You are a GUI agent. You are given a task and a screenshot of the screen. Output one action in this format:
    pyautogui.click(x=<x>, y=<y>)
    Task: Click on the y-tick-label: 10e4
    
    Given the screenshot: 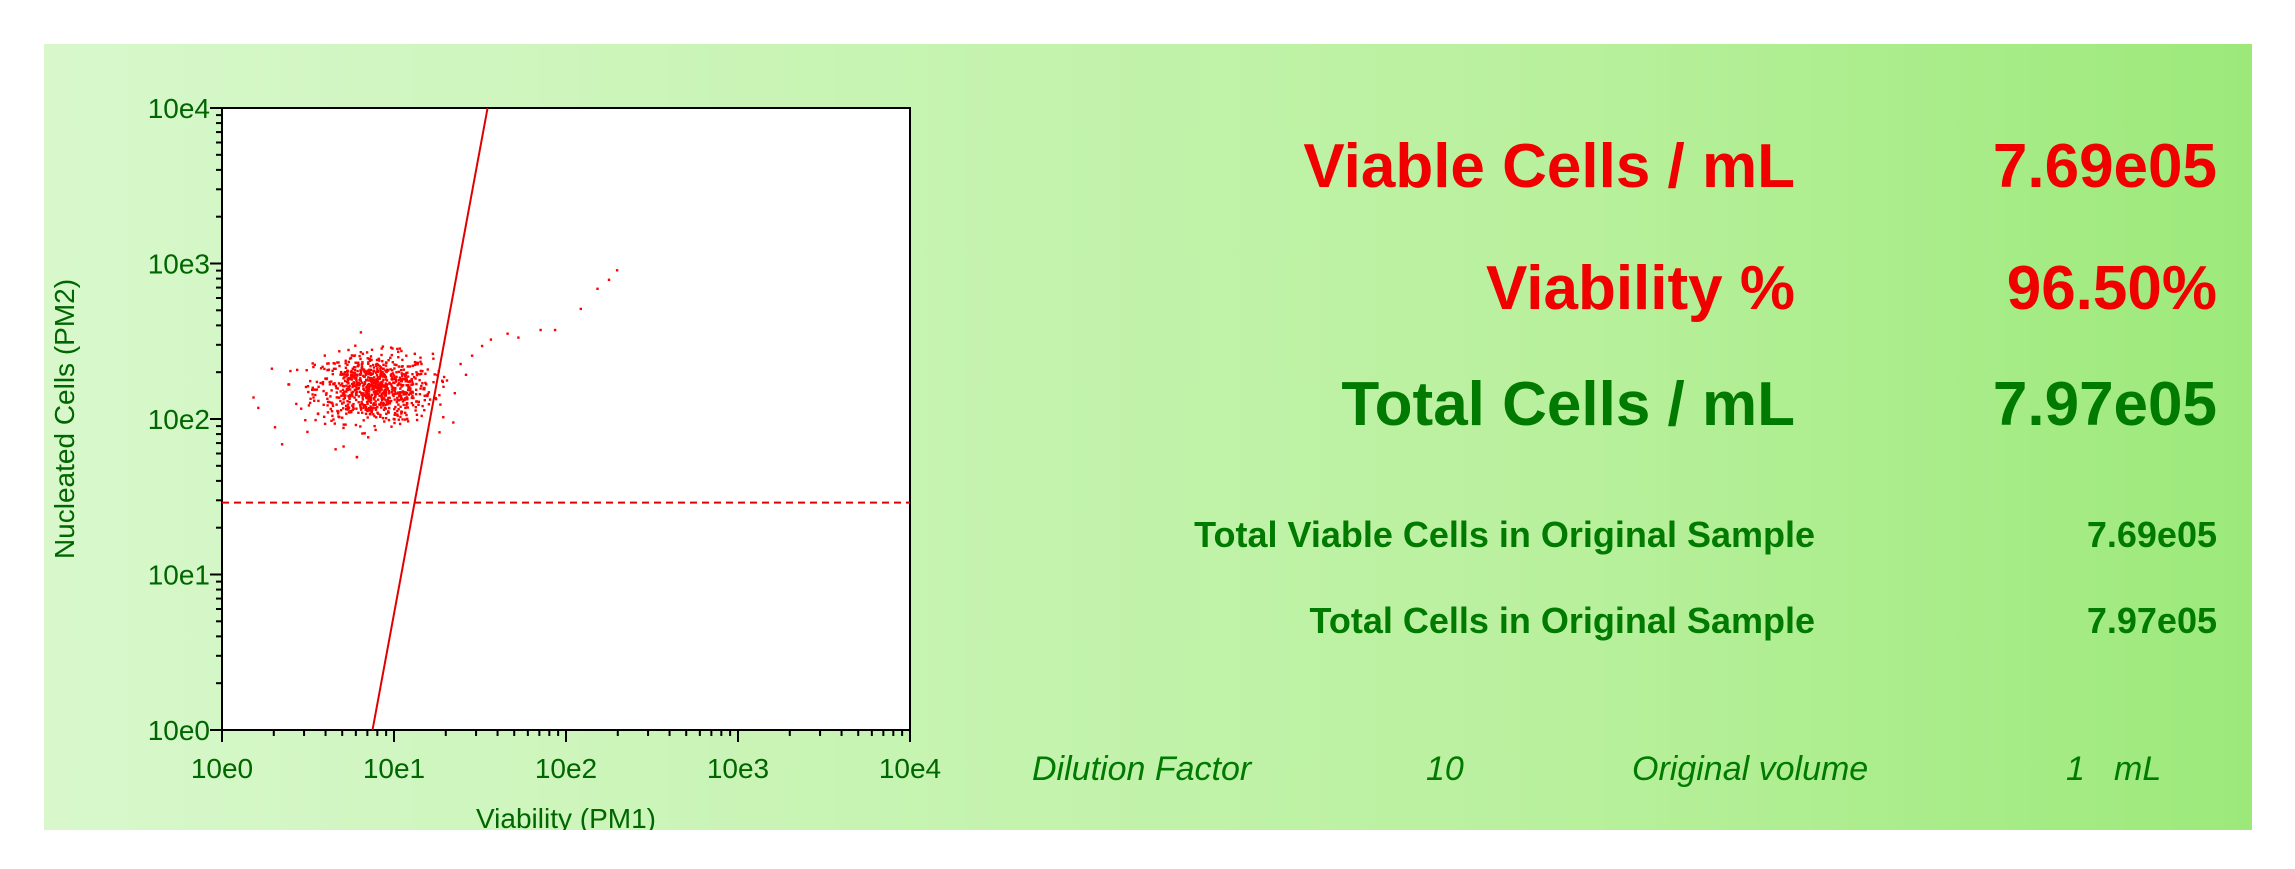 What is the action you would take?
    pyautogui.click(x=179, y=108)
    